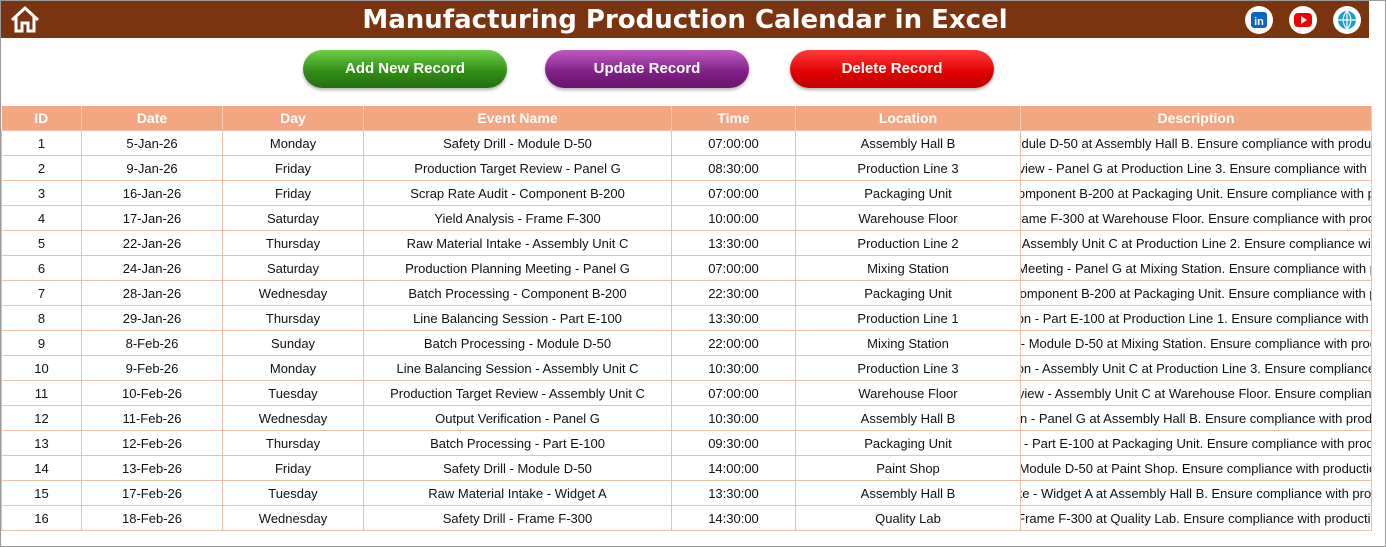  What do you see at coordinates (41, 218) in the screenshot?
I see `table-cell: 4` at bounding box center [41, 218].